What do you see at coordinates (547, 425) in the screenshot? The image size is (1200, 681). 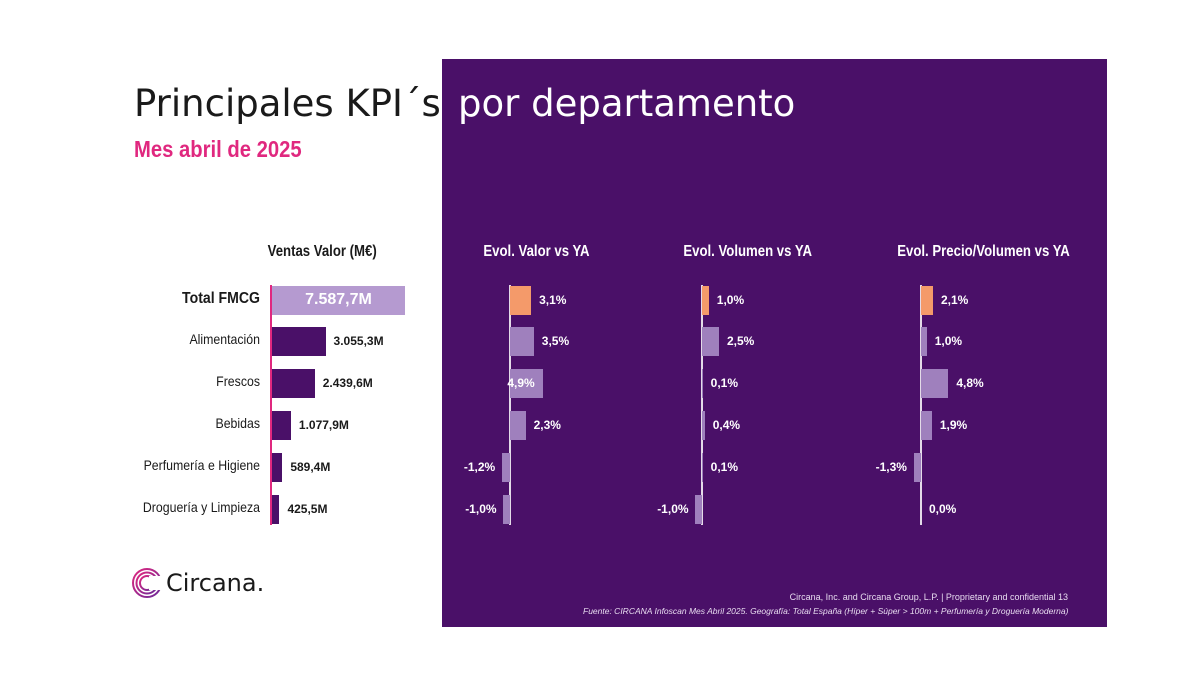 I see `evol-valor-vs-ya-value-bebidas: 2,3%` at bounding box center [547, 425].